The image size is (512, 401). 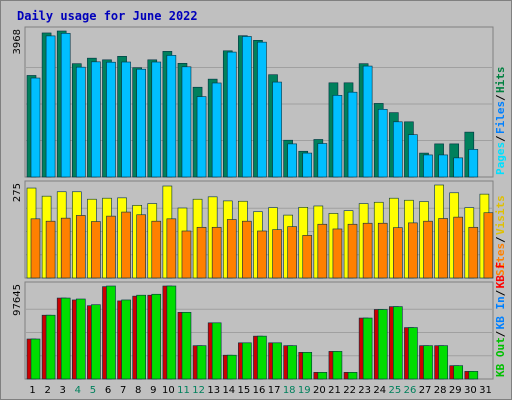 I want to click on x-tick-label: 7, so click(x=123, y=390).